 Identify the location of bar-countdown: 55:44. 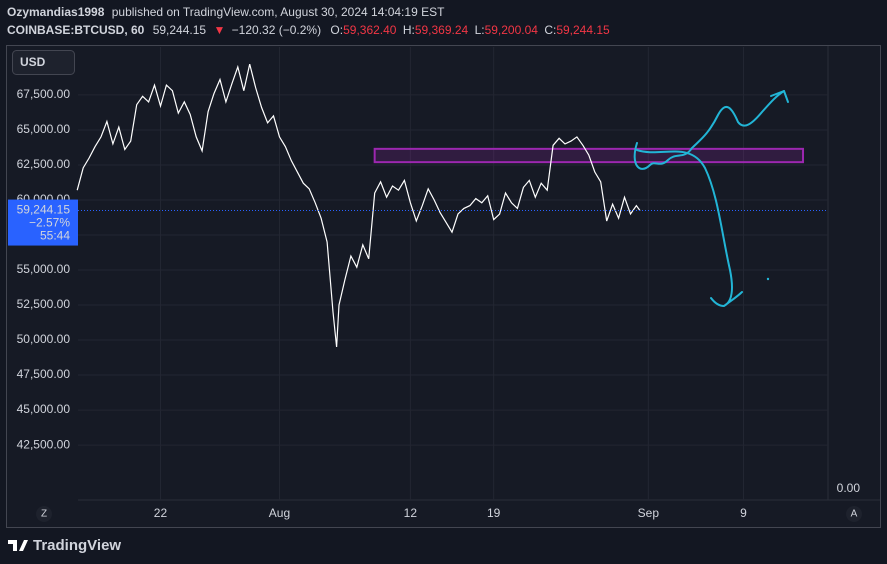
(55, 236).